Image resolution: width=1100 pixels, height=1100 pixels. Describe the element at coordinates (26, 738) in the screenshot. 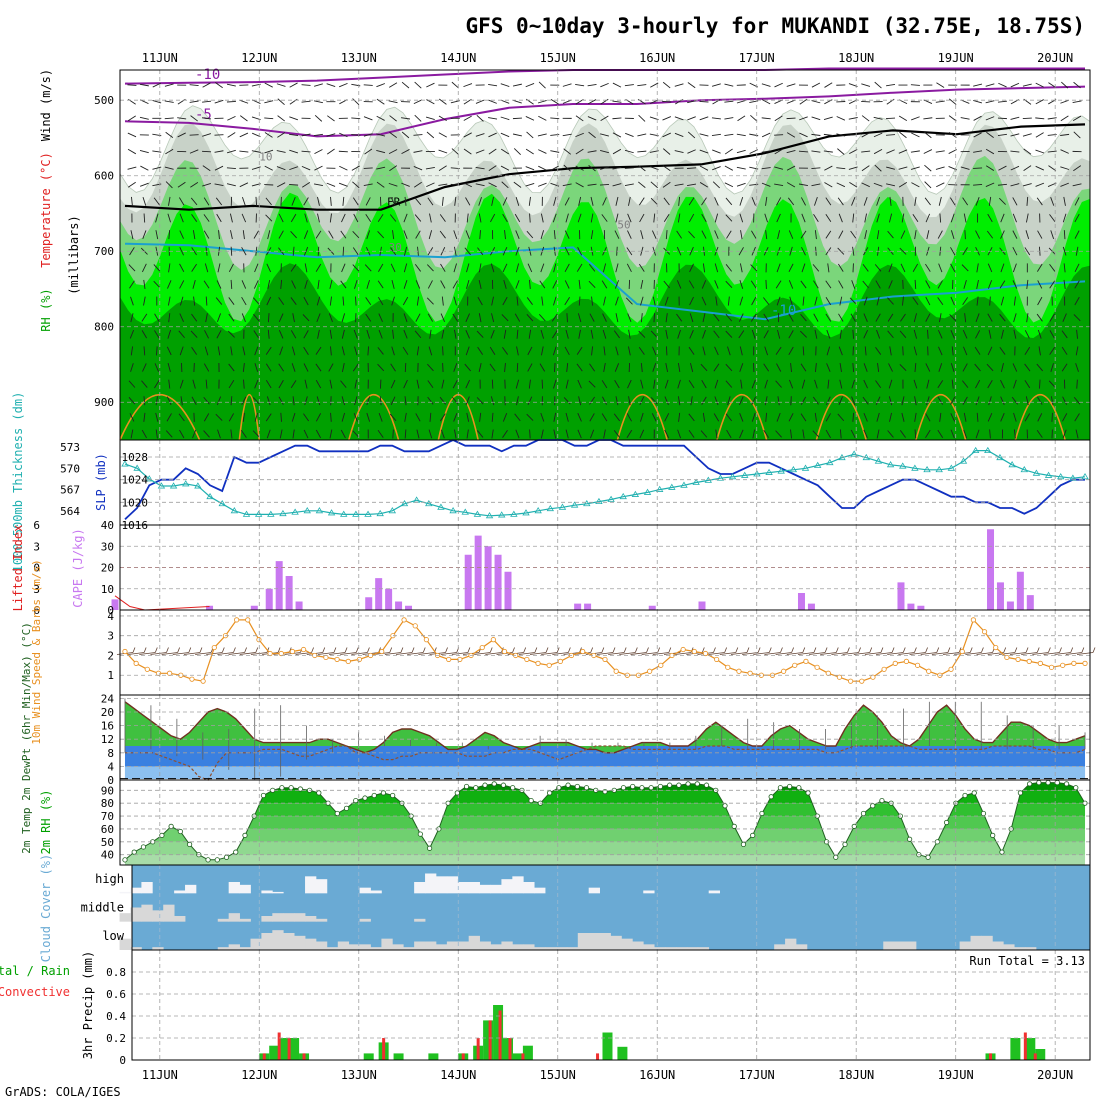

I see `temp2m-axis-label: 2m Temp 2m DewPt (6hr Min/Max) (°C)` at that location.